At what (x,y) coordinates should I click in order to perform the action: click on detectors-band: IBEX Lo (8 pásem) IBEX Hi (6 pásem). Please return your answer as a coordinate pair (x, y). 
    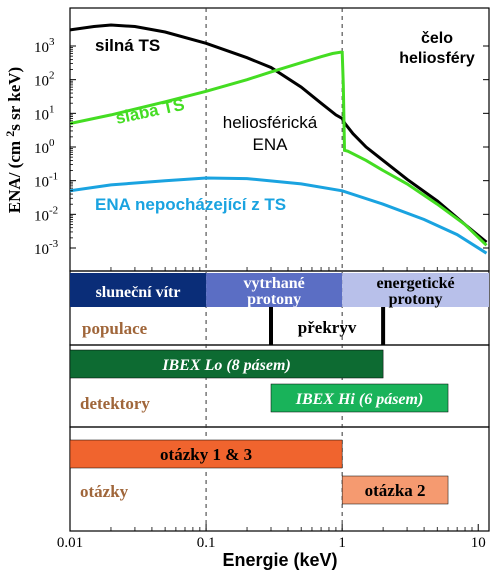
    Looking at the image, I should click on (259, 381).